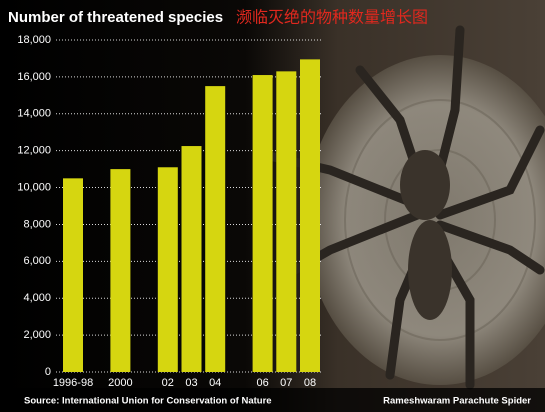  I want to click on photo-caption: Rameshwaram Parachute Spider, so click(457, 401).